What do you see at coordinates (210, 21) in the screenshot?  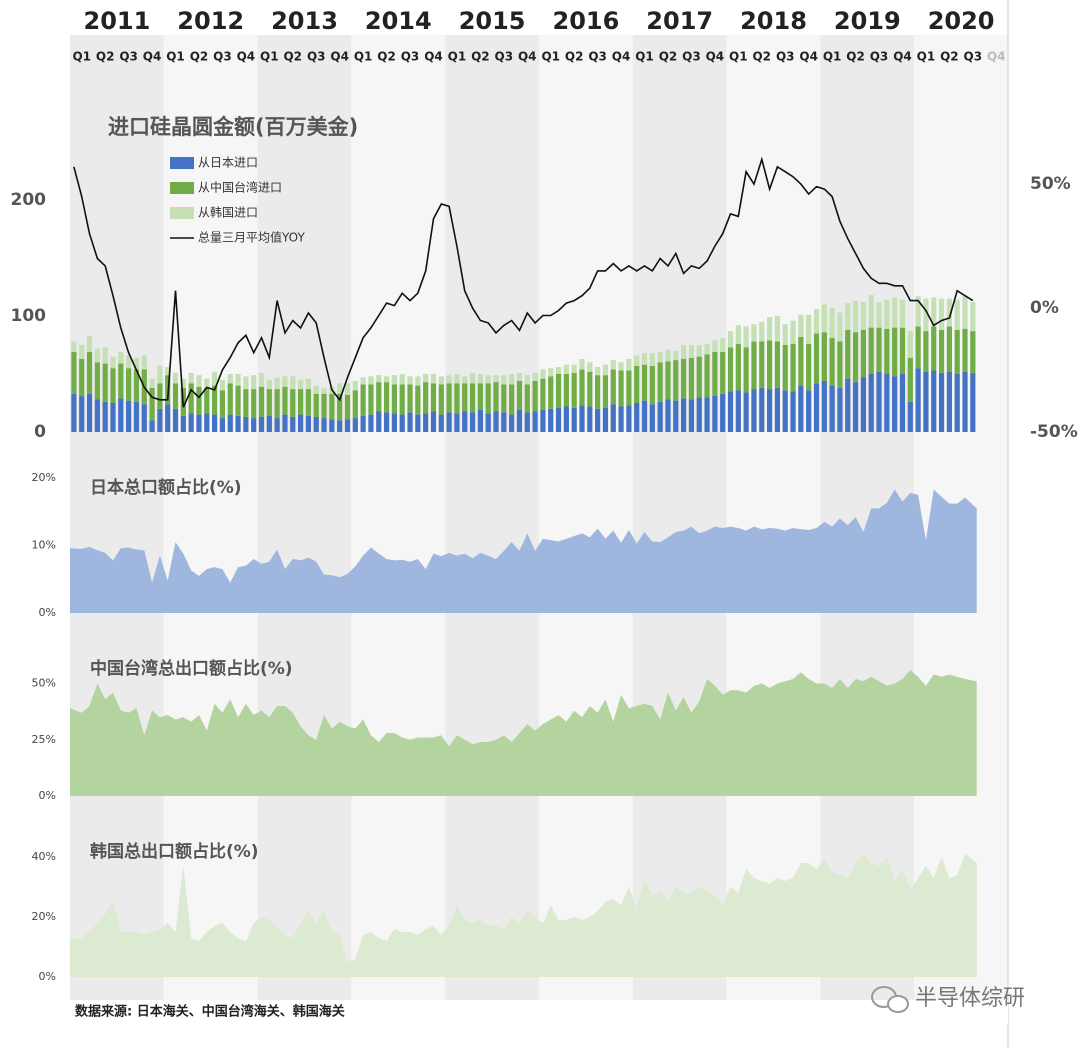 I see `year-label: 2012` at bounding box center [210, 21].